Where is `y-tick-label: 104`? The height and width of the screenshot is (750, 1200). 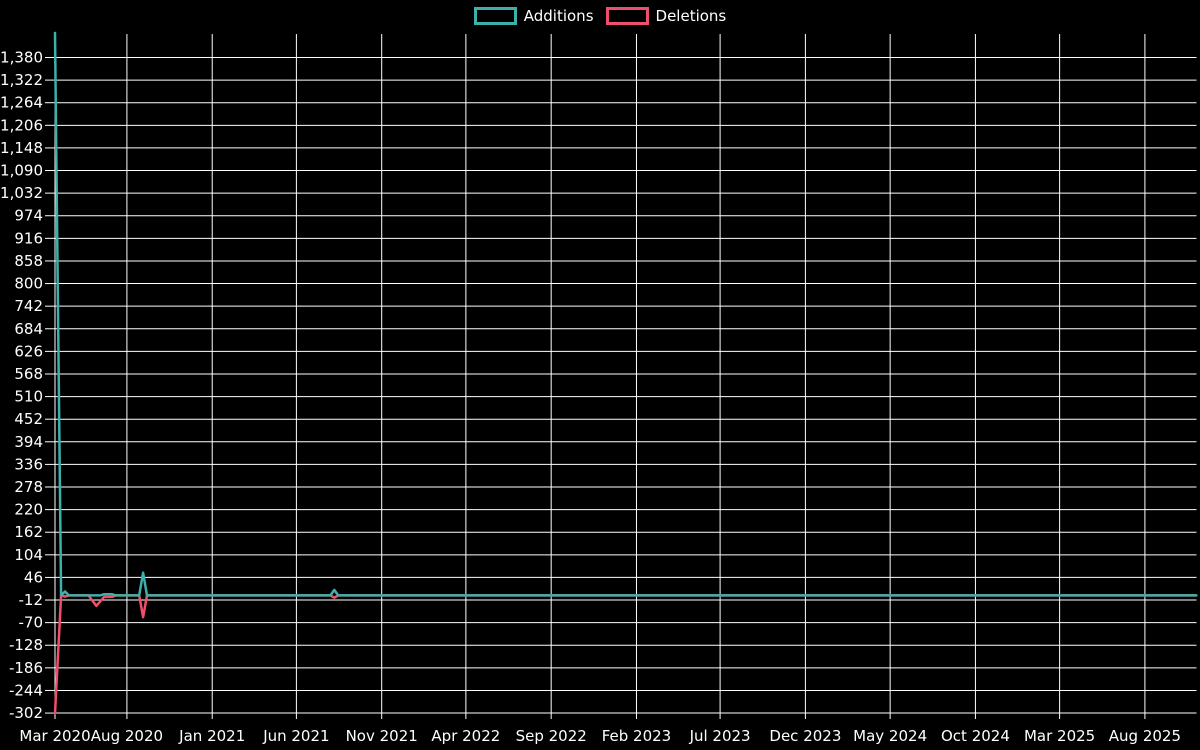
y-tick-label: 104 is located at coordinates (28, 555).